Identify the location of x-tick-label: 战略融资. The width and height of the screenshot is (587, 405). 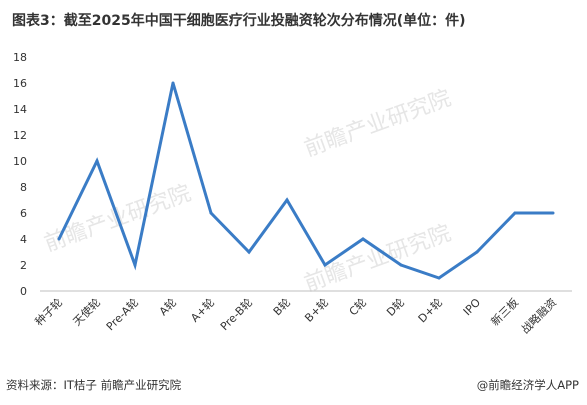
(538, 315).